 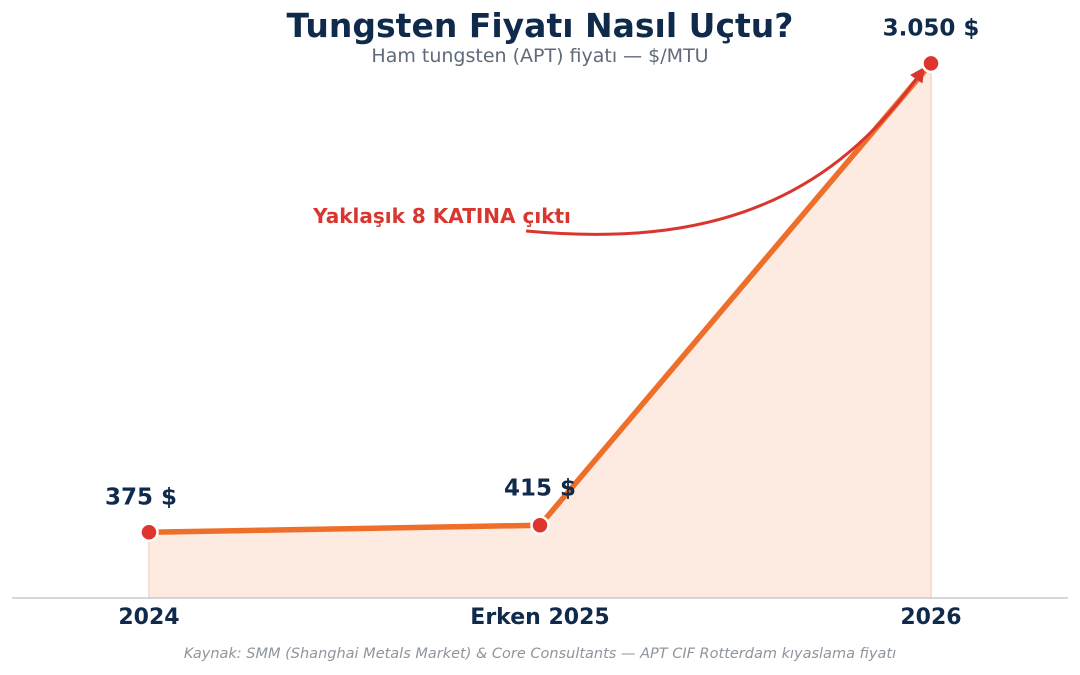 What do you see at coordinates (725, 151) in the screenshot?
I see `annotation-arrow` at bounding box center [725, 151].